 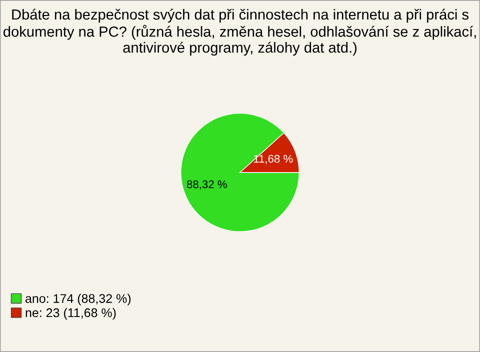 What do you see at coordinates (273, 159) in the screenshot?
I see `data-label: 11,68 %` at bounding box center [273, 159].